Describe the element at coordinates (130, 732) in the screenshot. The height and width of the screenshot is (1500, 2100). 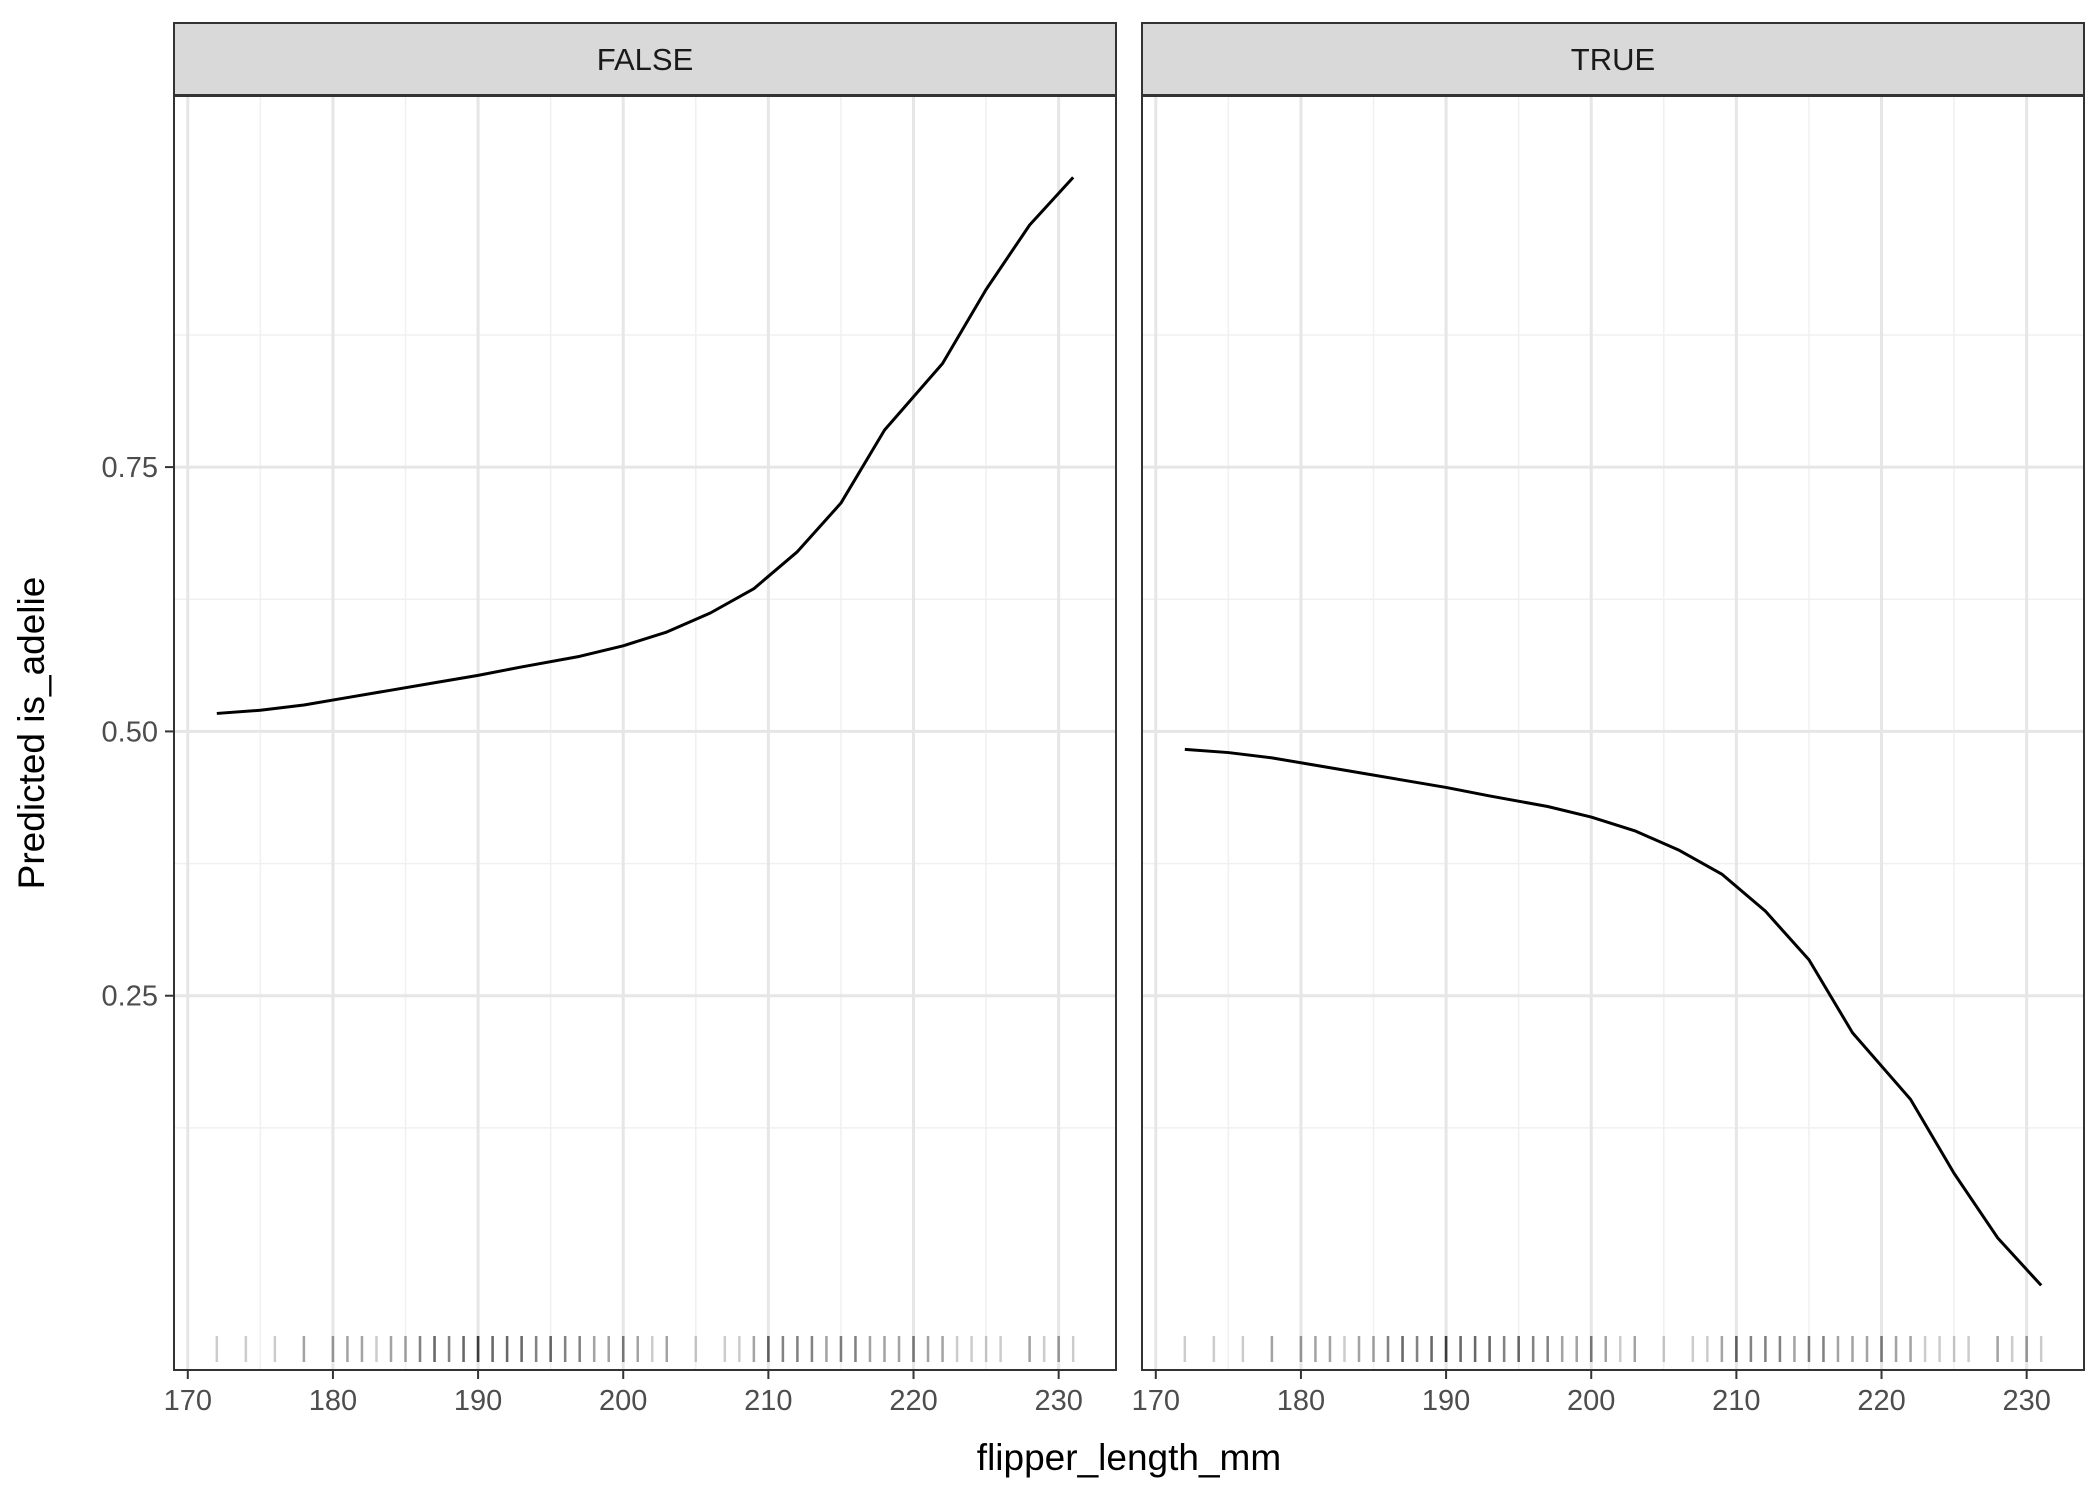
I see `y-tick-label: 0.50` at that location.